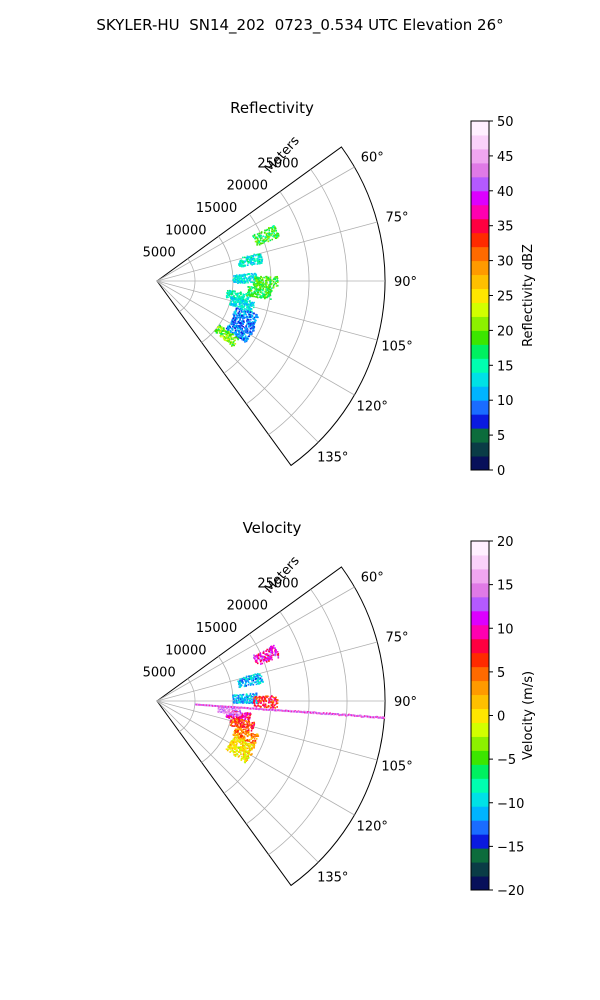  Describe the element at coordinates (372, 406) in the screenshot. I see `reflectivity-azimuth-tick-label: 120°` at that location.